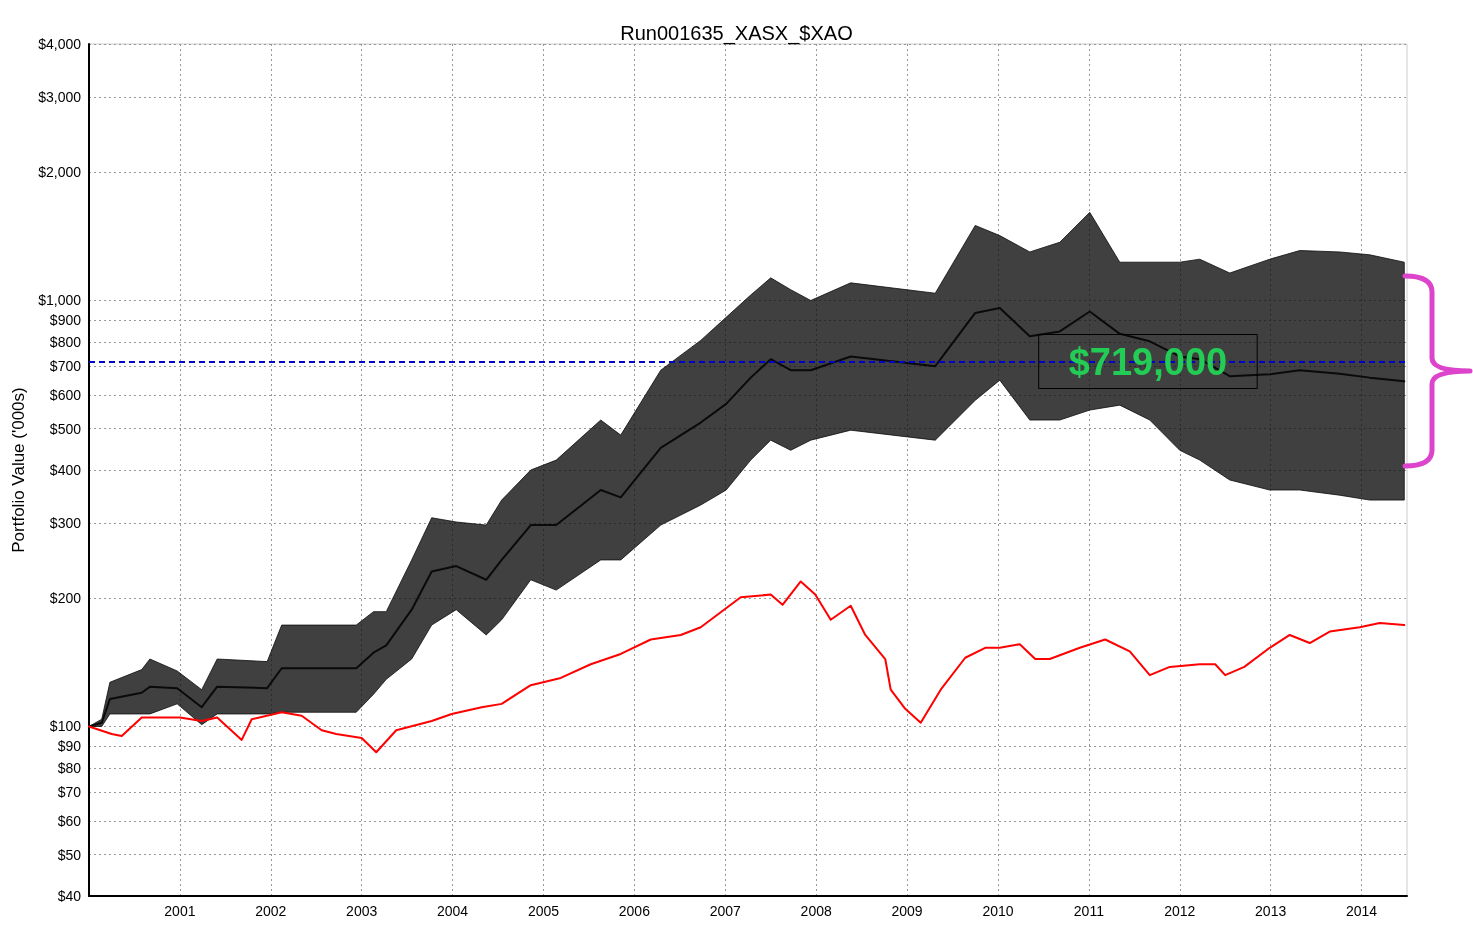  I want to click on y-axis-title: Portfolio Value ('000s), so click(19, 470).